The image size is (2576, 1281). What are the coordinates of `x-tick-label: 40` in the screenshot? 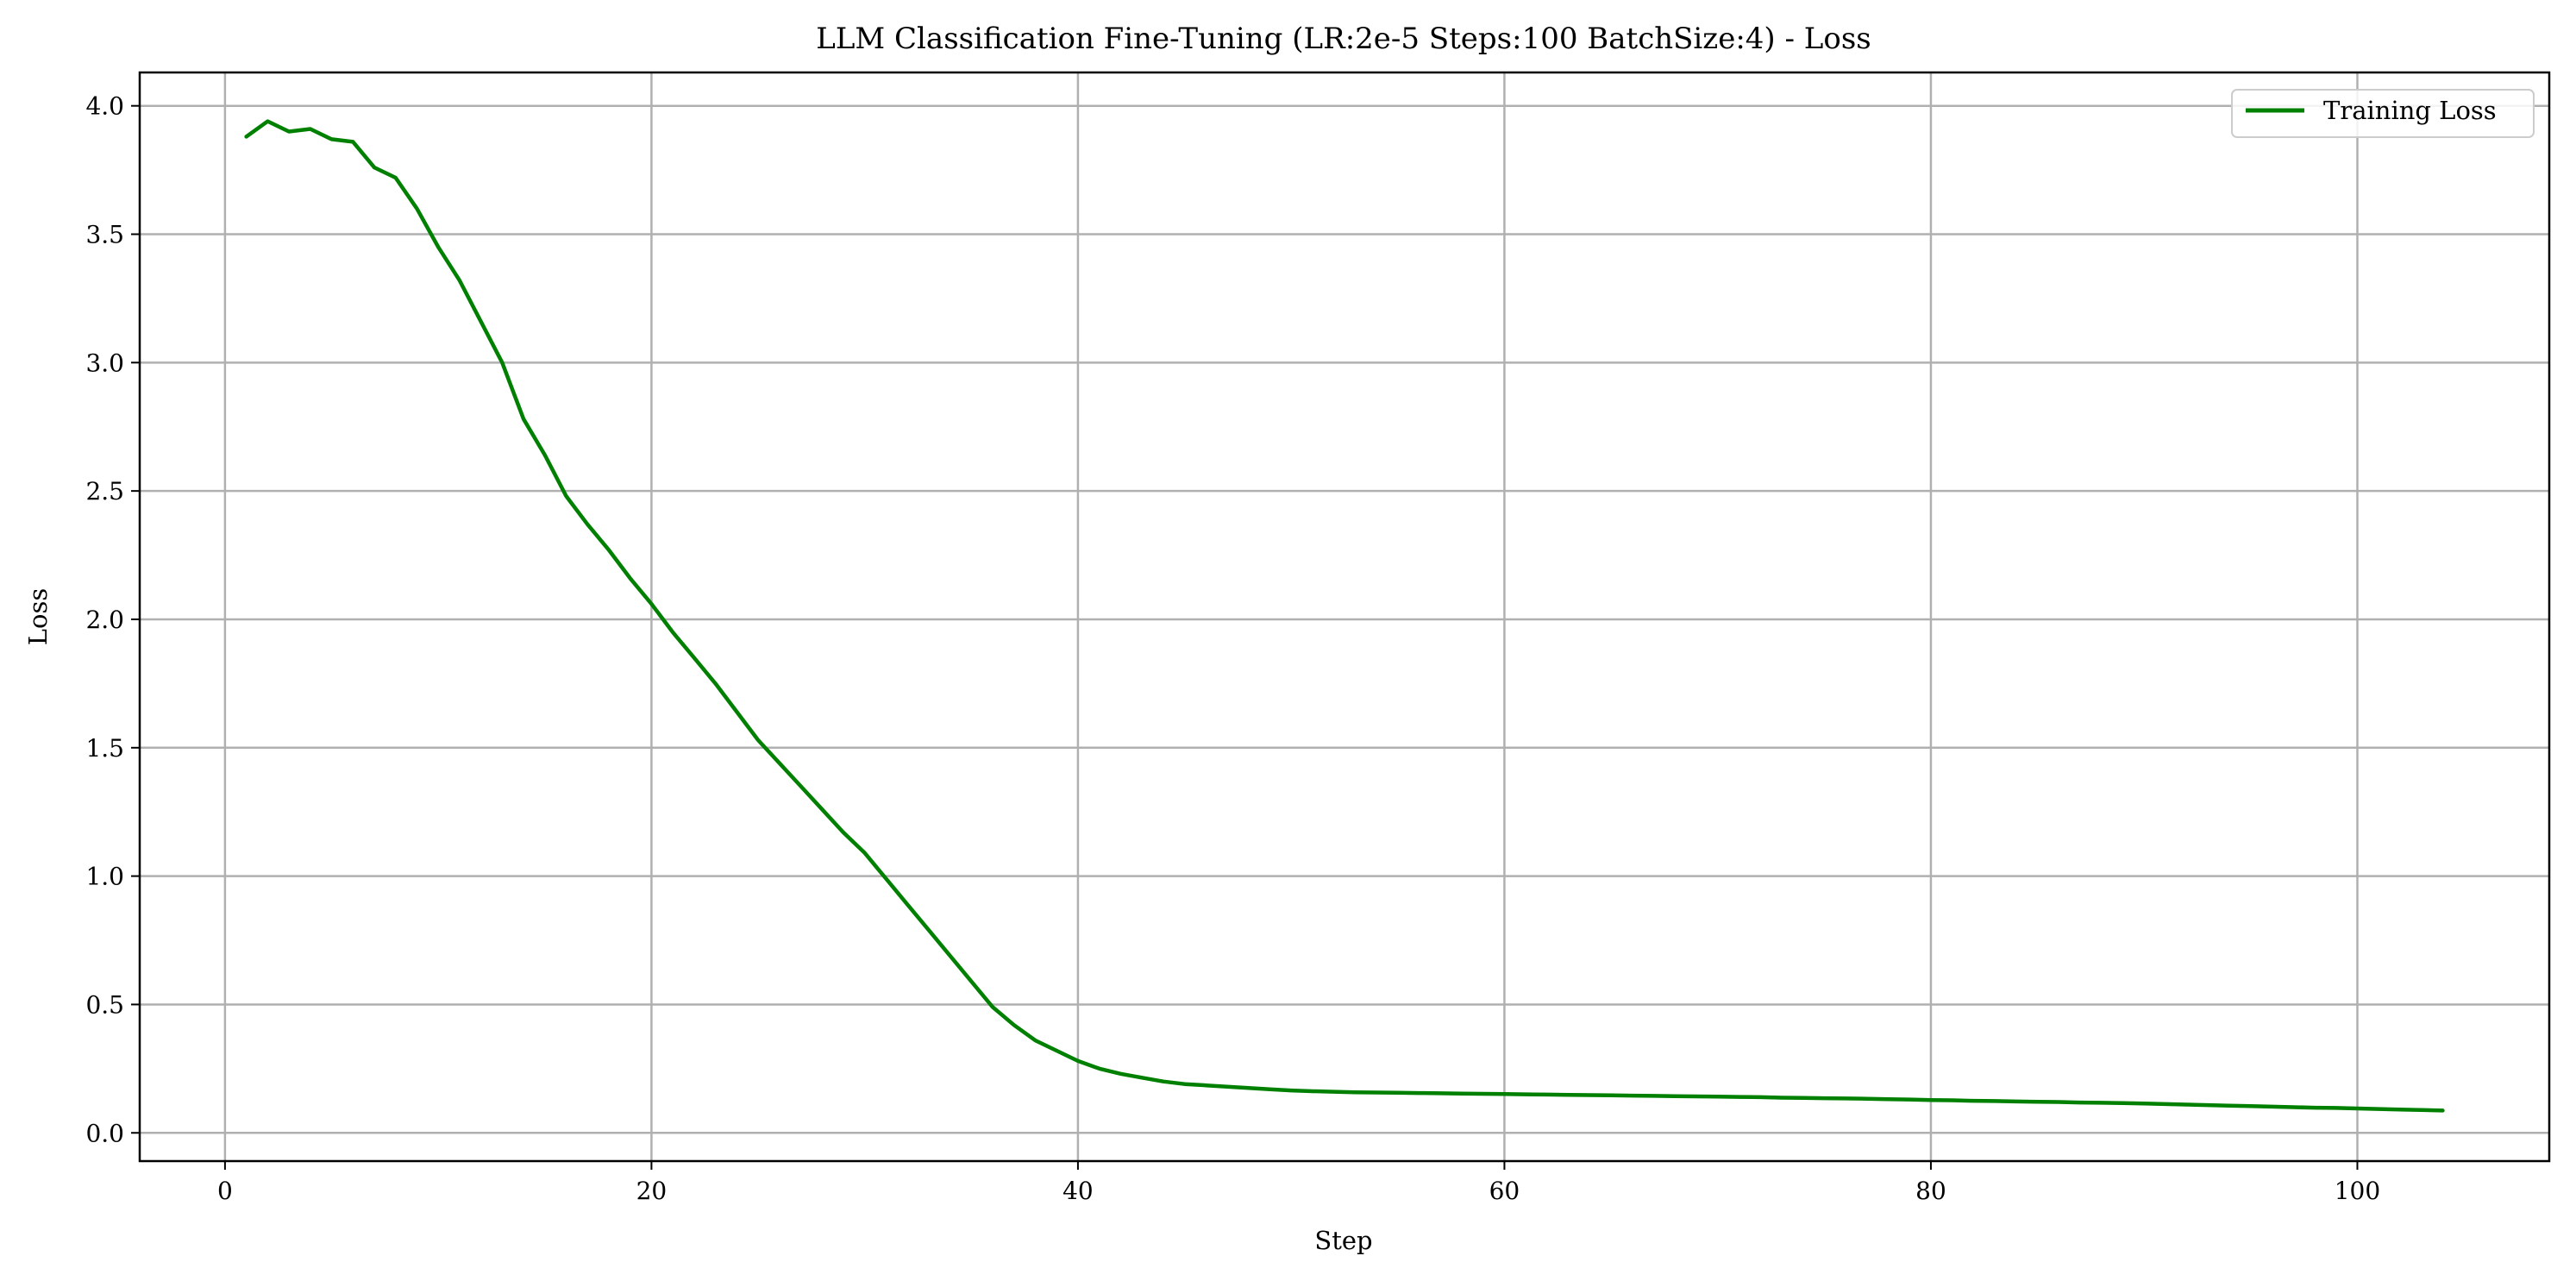 It's located at (1078, 1191).